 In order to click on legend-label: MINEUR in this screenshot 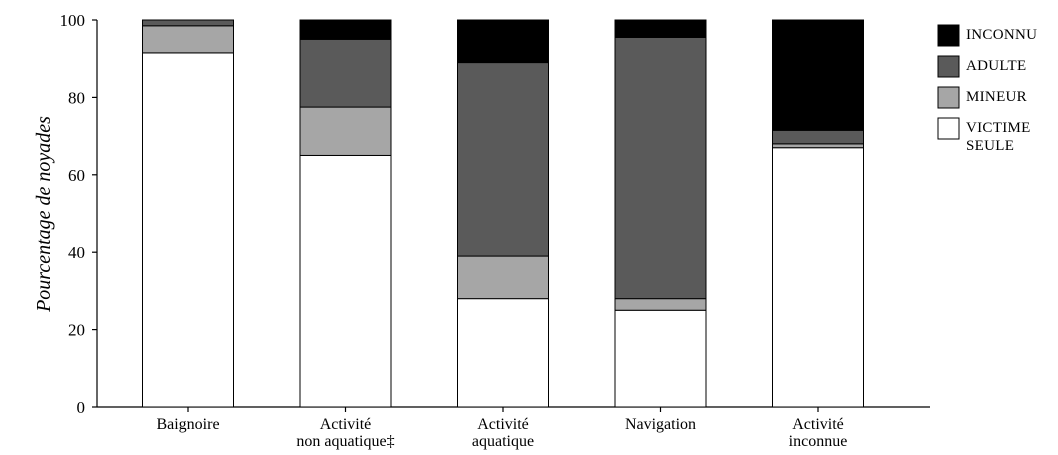, I will do `click(996, 97)`.